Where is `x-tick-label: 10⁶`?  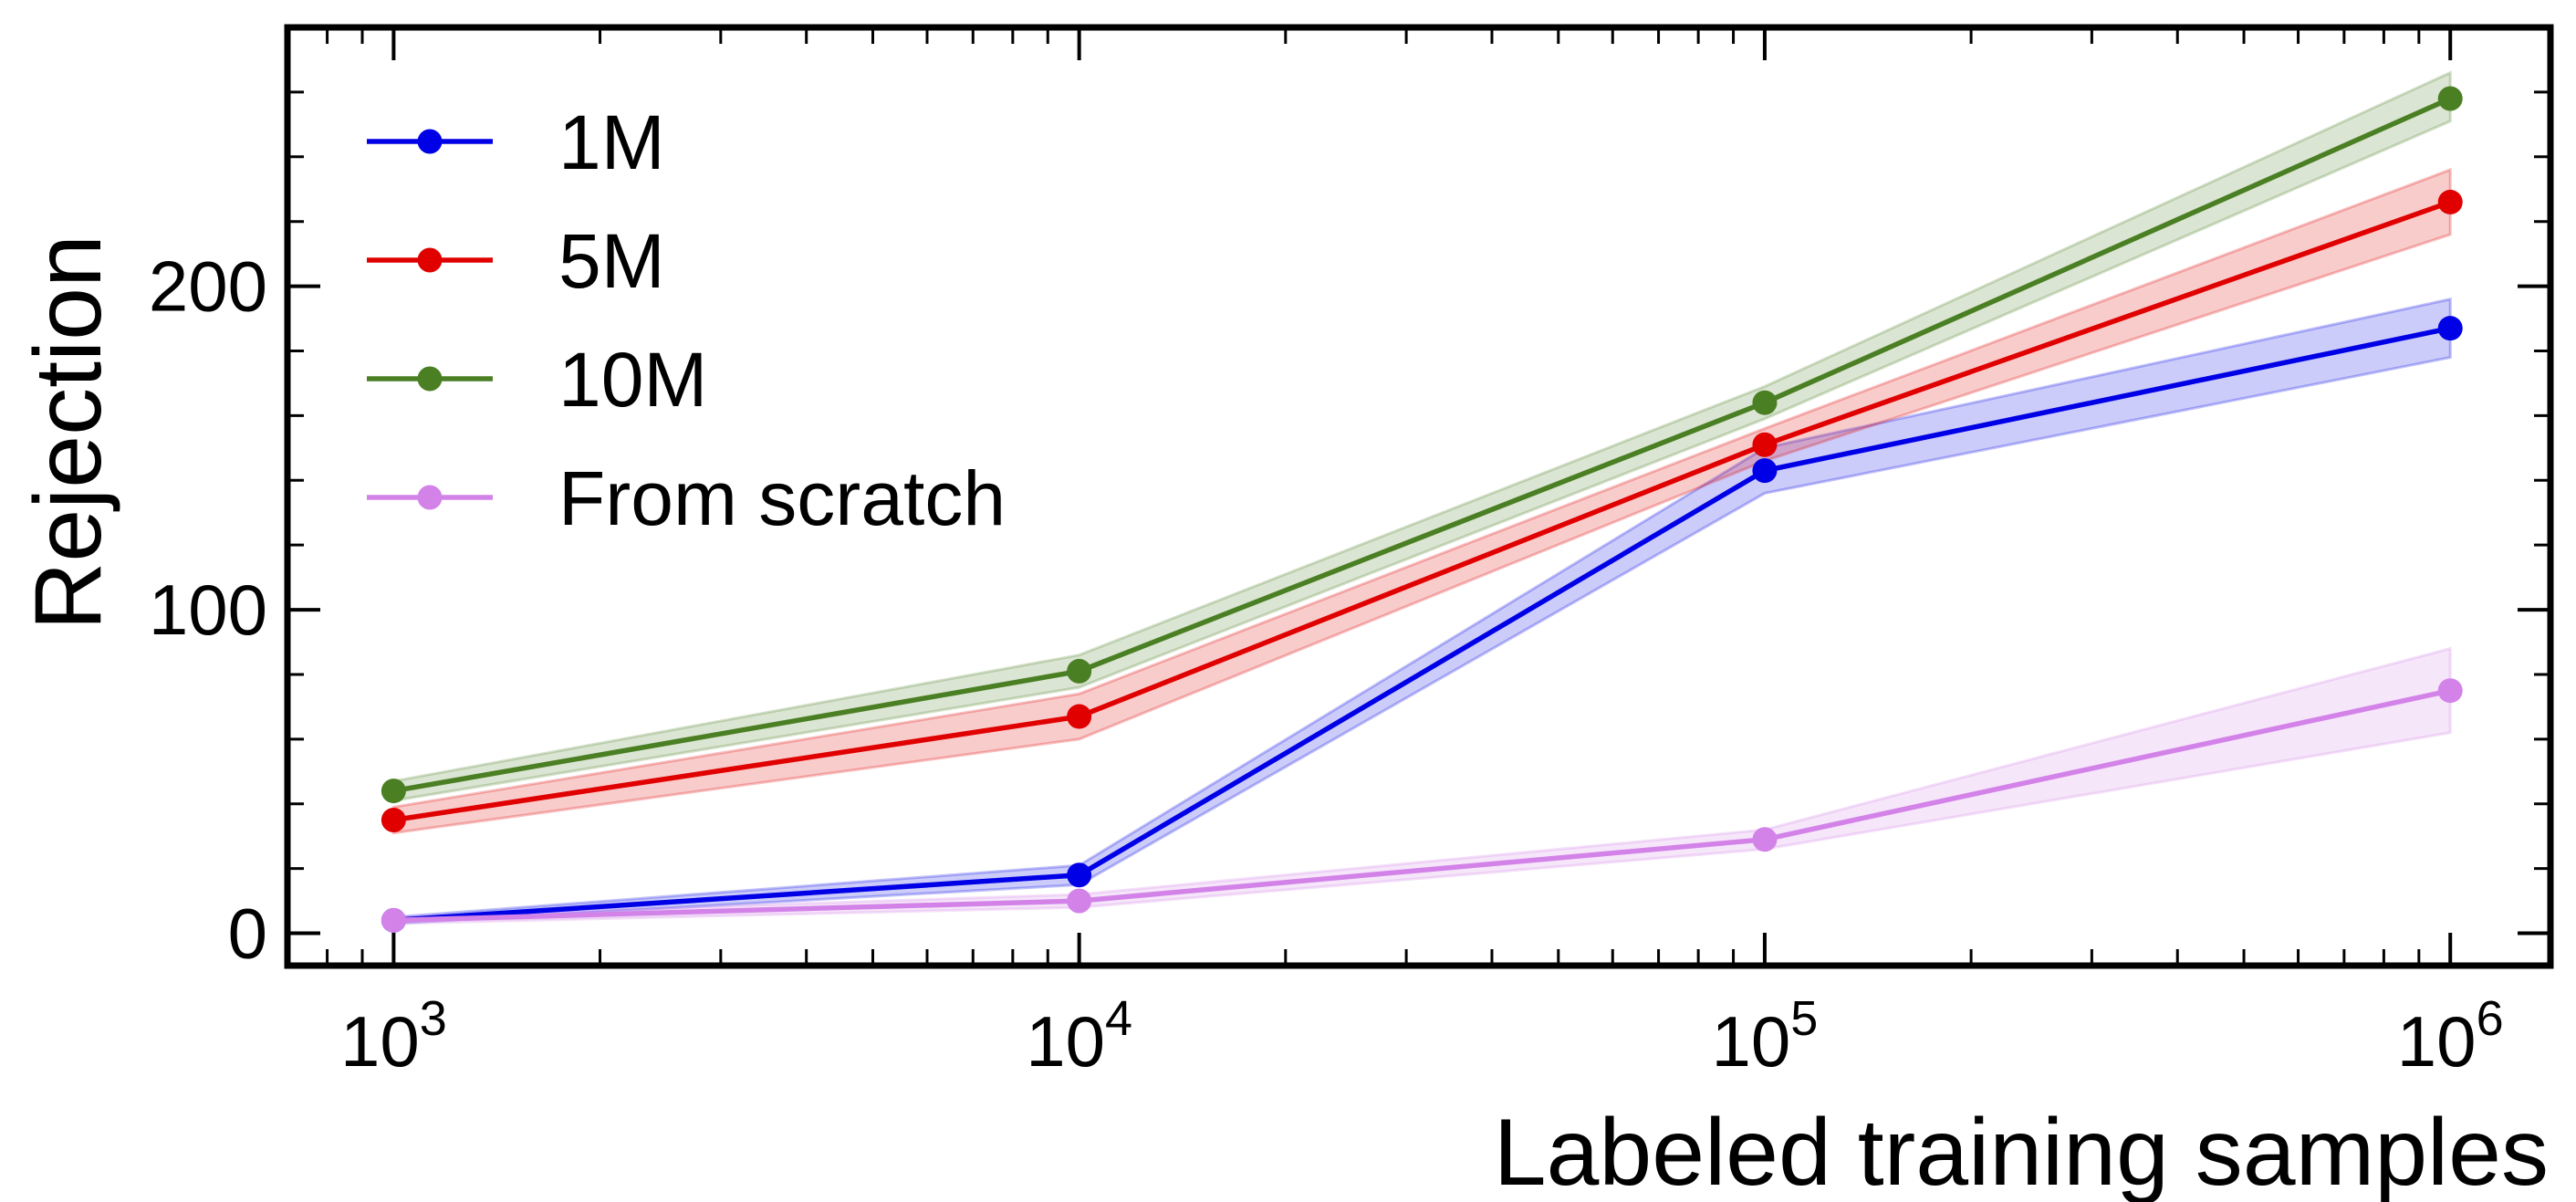
x-tick-label: 10⁶ is located at coordinates (2450, 1036).